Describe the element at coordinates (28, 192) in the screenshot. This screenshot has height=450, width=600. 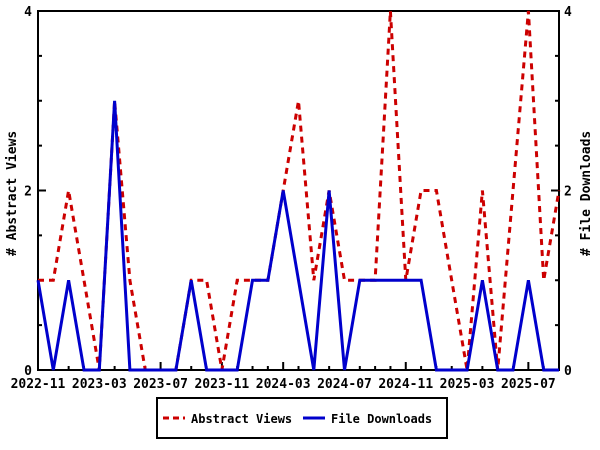
I see `y-axis-label-left: 2` at that location.